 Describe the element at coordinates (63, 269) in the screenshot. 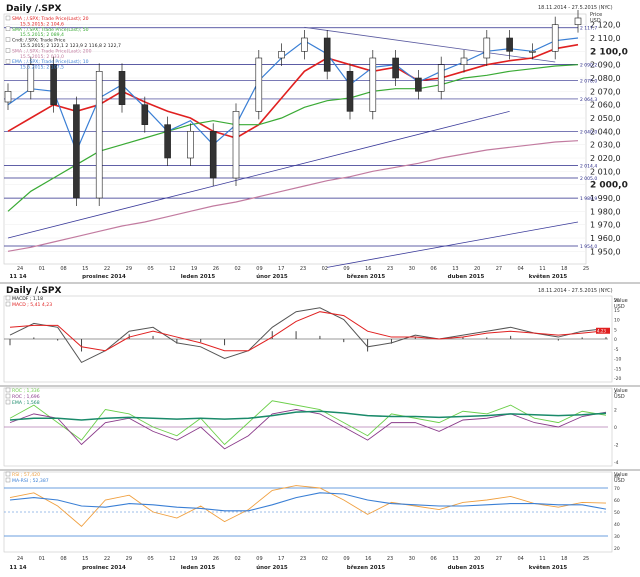

I see `x-day-label: 08` at that location.